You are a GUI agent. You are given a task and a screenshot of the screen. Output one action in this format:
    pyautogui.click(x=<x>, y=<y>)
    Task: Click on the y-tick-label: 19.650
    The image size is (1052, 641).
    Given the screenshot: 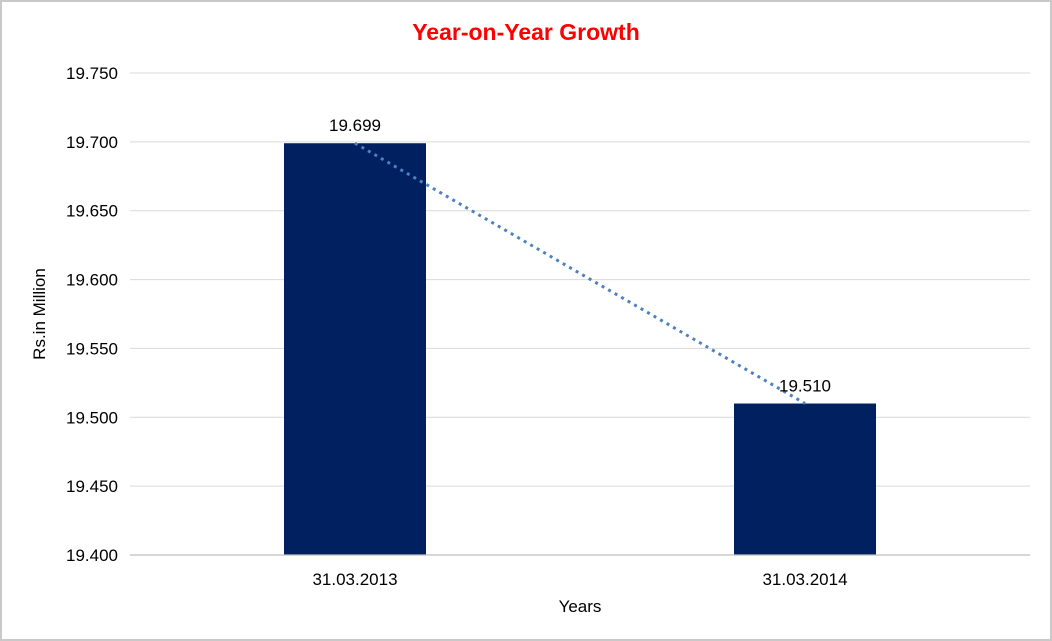 What is the action you would take?
    pyautogui.click(x=92, y=211)
    